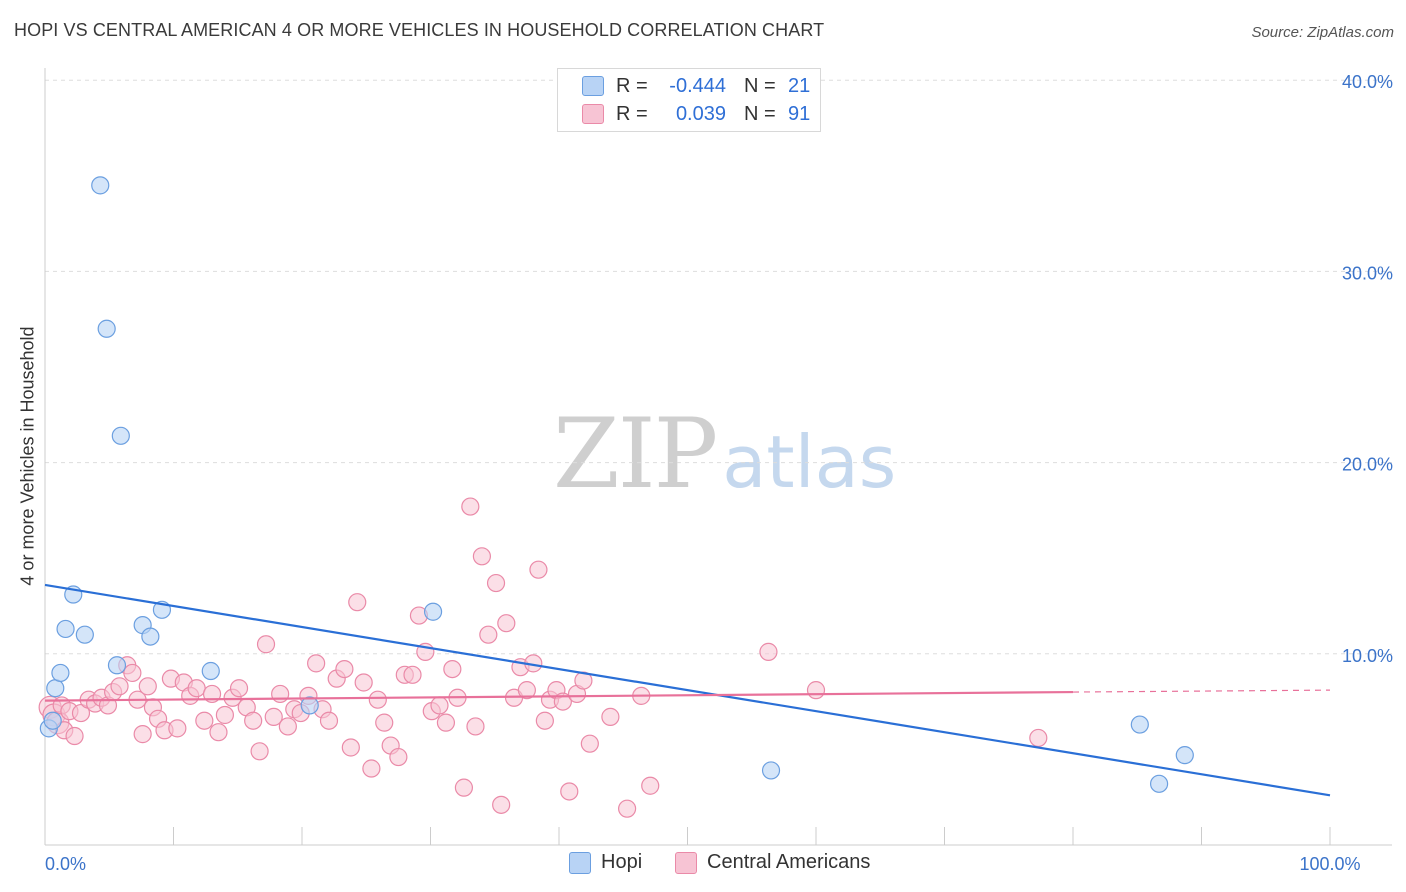 Image resolution: width=1406 pixels, height=892 pixels. I want to click on legend-r-value: -0.444, so click(697, 85).